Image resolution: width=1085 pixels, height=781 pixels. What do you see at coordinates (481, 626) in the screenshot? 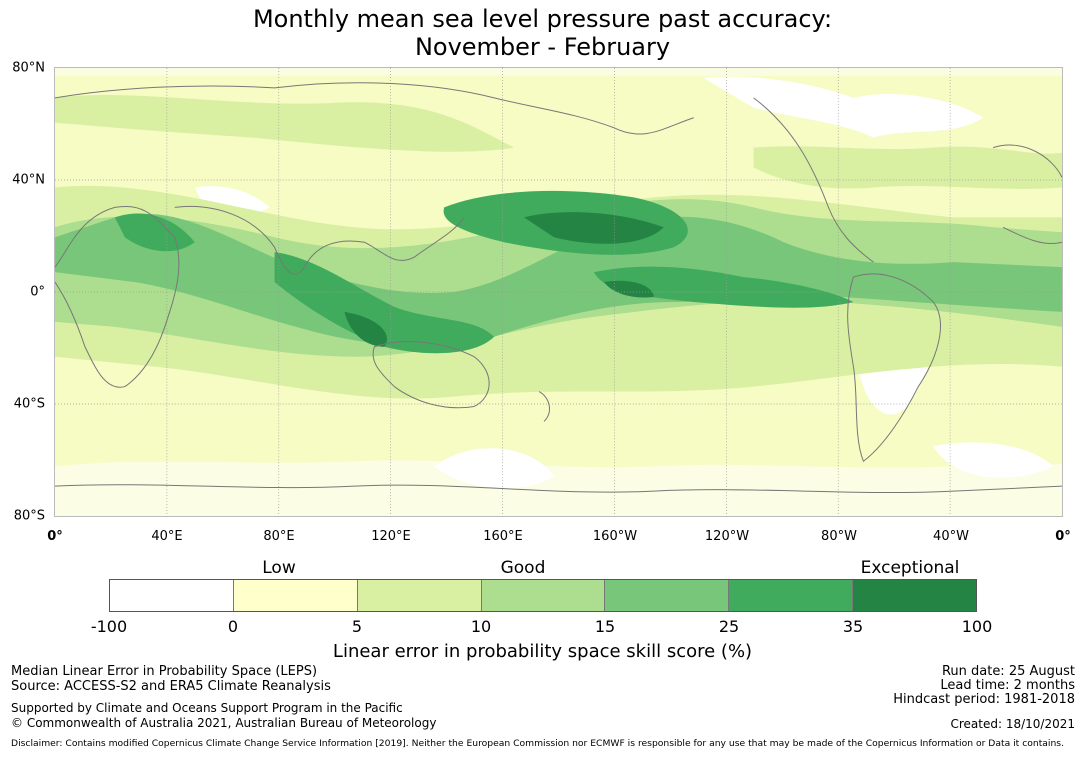
I see `colorbar-tick: 10` at bounding box center [481, 626].